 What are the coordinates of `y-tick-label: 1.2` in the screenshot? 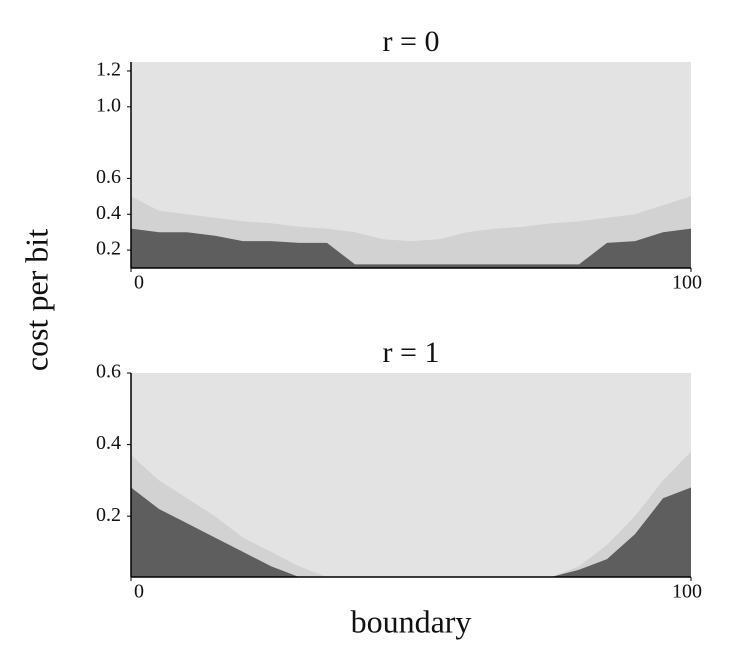 It's located at (108, 70).